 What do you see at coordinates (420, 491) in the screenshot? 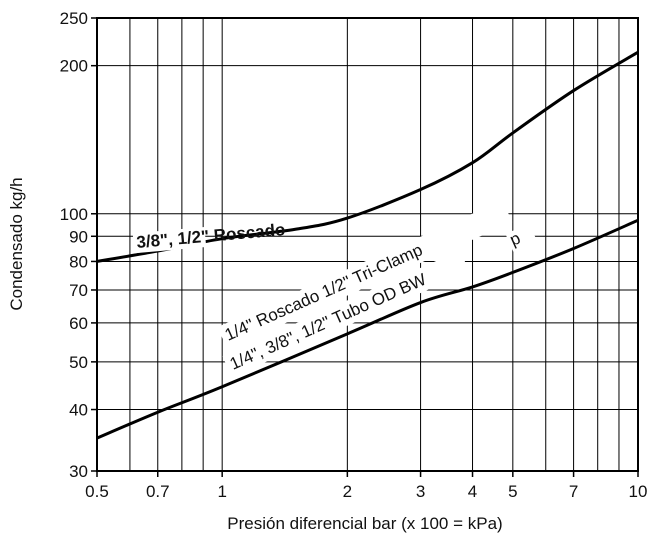
I see `x-tick-label-4: 3` at bounding box center [420, 491].